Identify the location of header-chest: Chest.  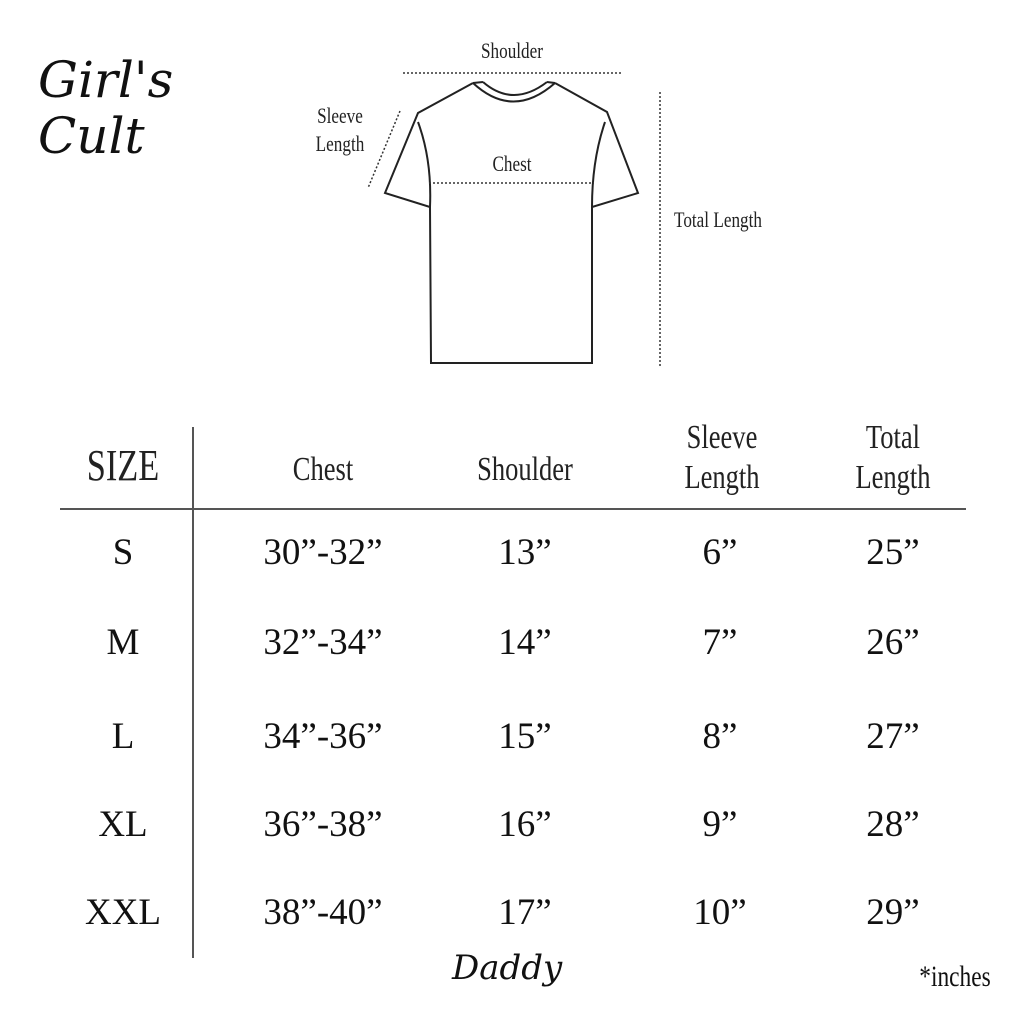
(323, 470).